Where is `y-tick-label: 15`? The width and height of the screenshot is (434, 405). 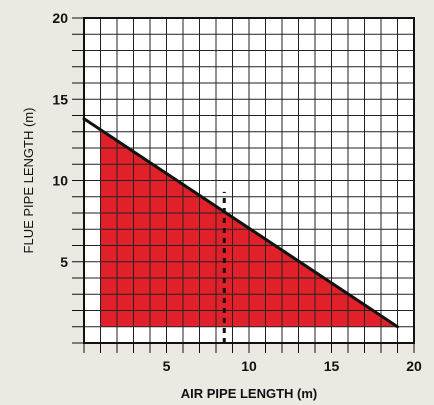
y-tick-label: 15 is located at coordinates (60, 99).